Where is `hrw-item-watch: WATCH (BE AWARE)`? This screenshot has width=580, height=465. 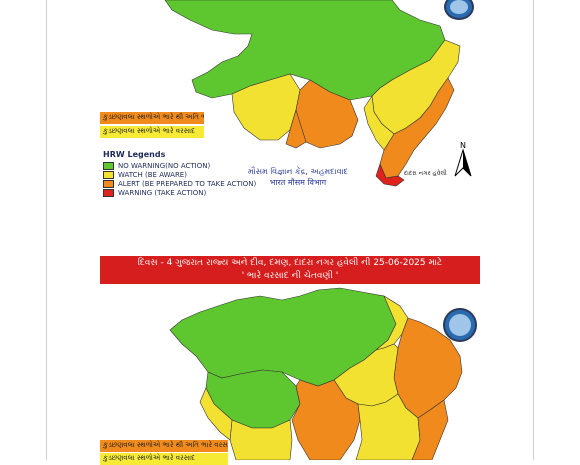 hrw-item-watch: WATCH (BE AWARE) is located at coordinates (179, 174).